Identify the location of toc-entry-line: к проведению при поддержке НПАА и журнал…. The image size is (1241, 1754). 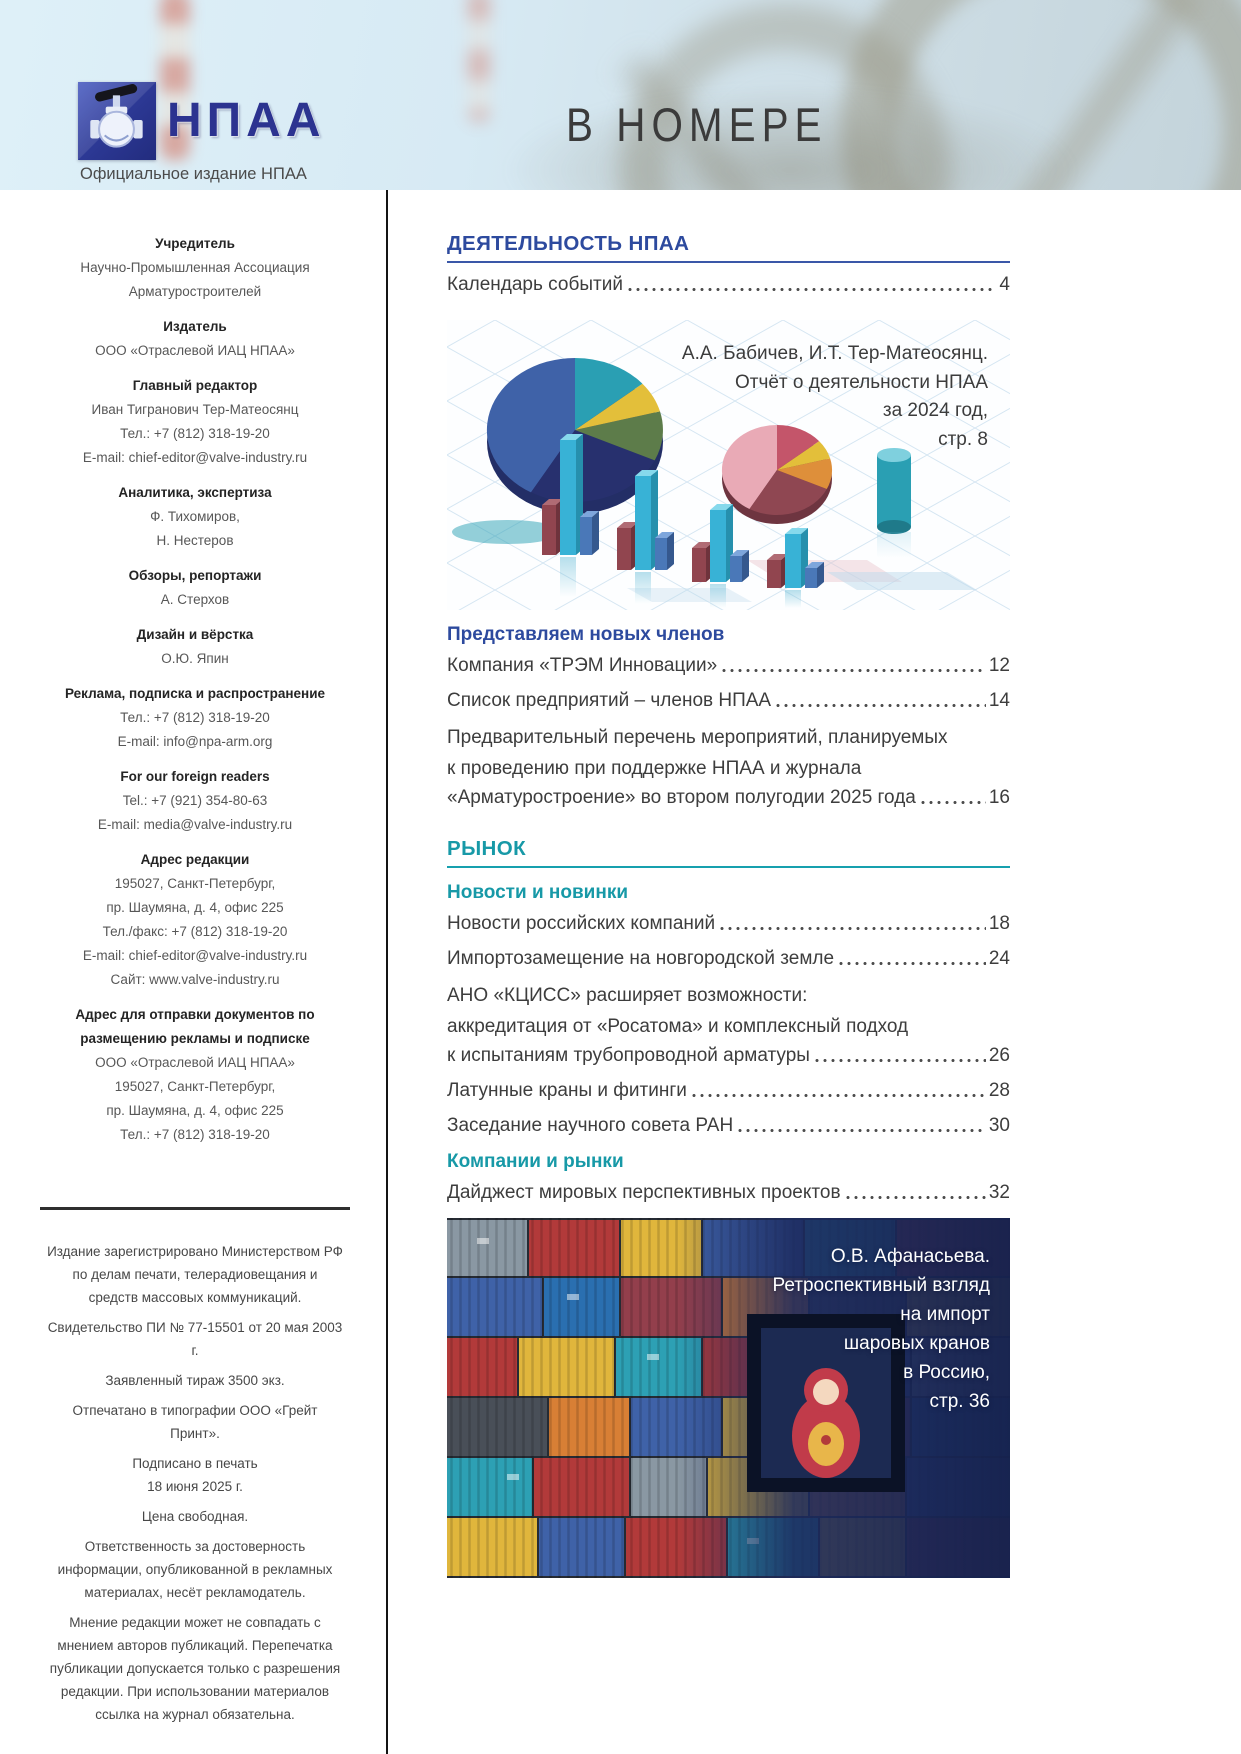
(654, 768).